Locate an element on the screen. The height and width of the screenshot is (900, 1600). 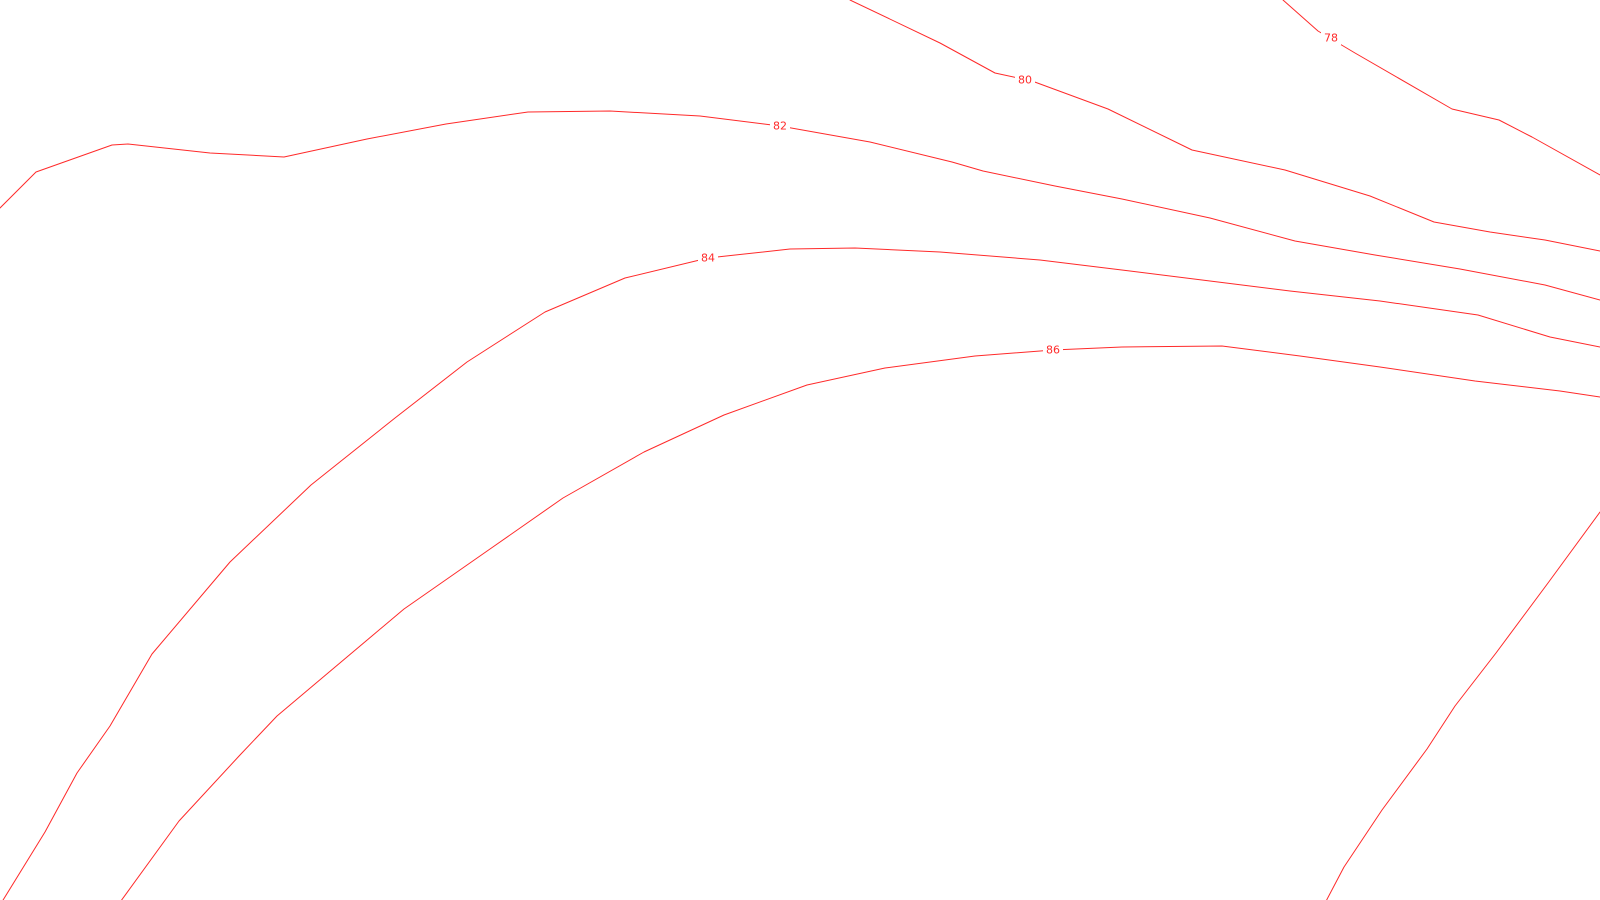
contour-84-label-halo is located at coordinates (708, 258).